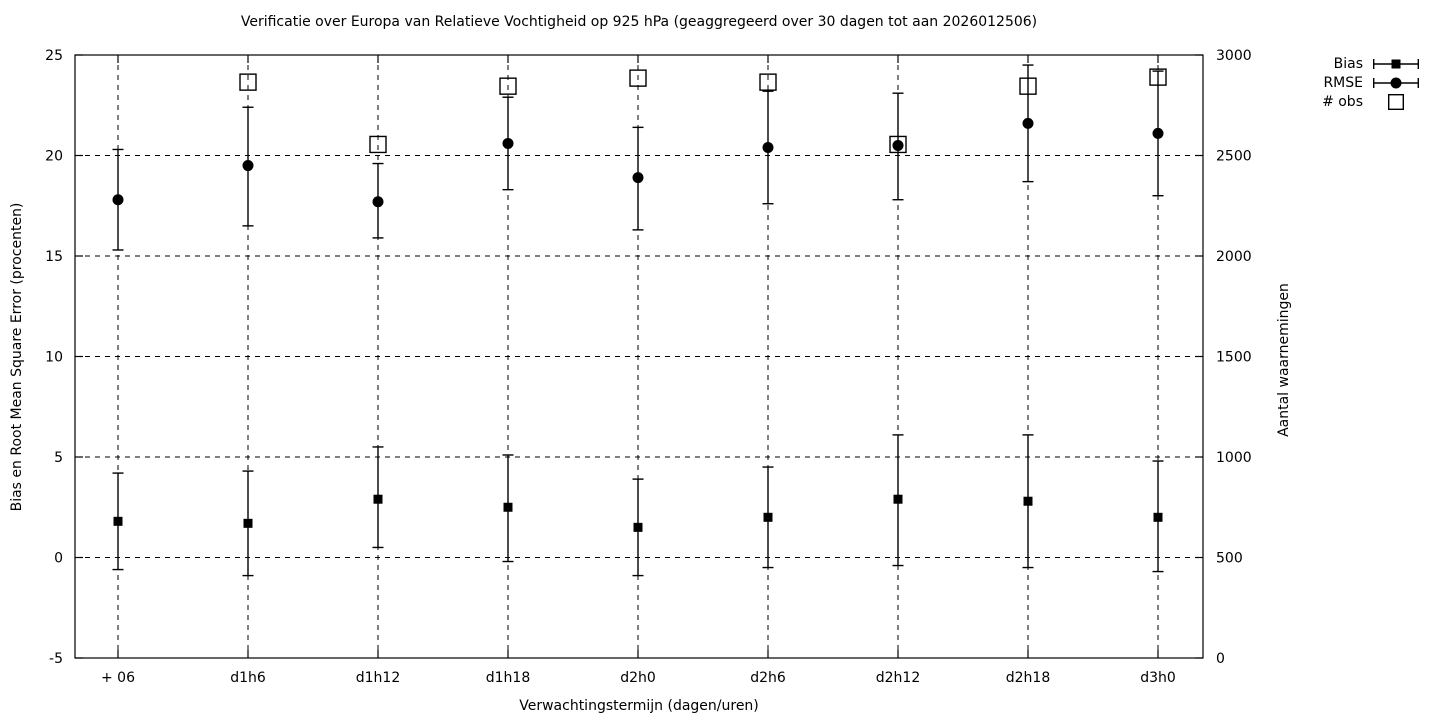 The height and width of the screenshot is (720, 1440). What do you see at coordinates (768, 678) in the screenshot?
I see `svg-text: d2h6` at bounding box center [768, 678].